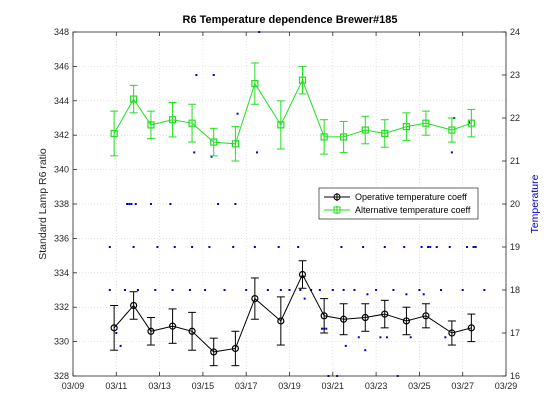 The height and width of the screenshot is (420, 560). Describe the element at coordinates (419, 386) in the screenshot. I see `x-tick-label: 03/25` at that location.